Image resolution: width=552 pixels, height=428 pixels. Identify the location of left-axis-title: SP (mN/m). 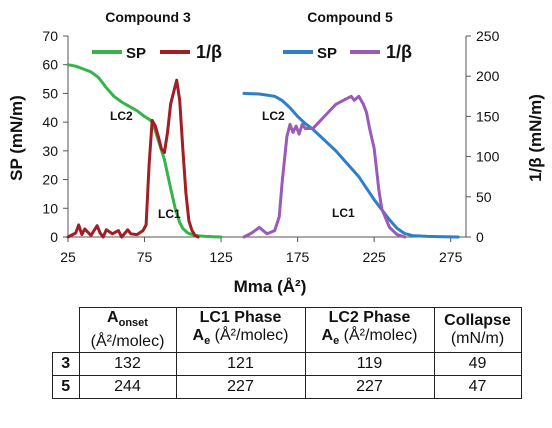
(16, 138).